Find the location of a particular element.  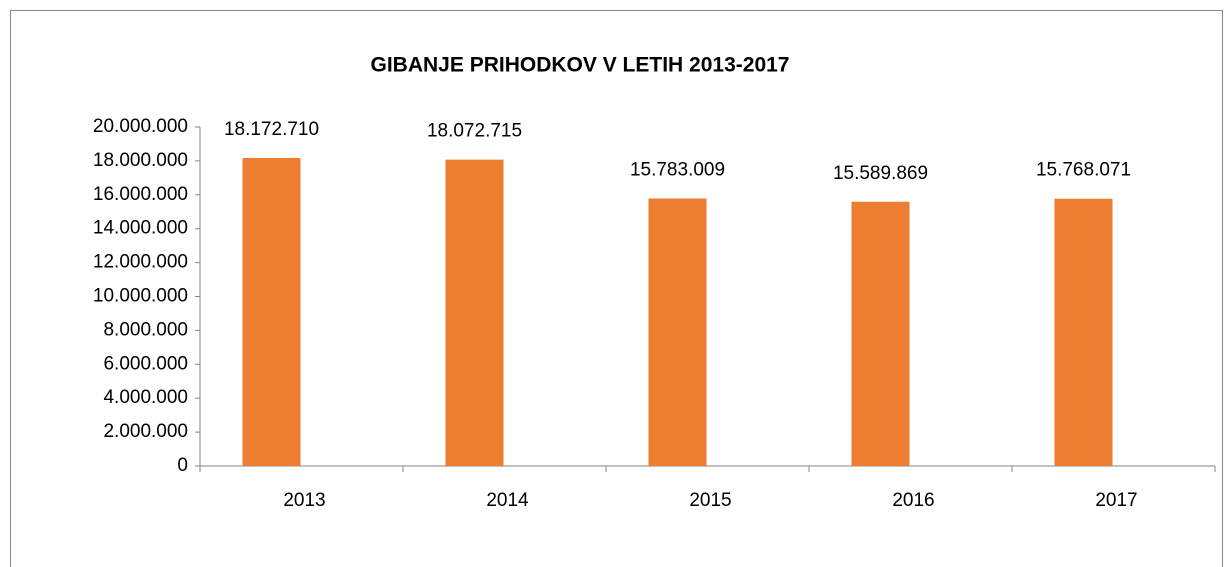

y-tick-label: 14.000.000 is located at coordinates (140, 228).